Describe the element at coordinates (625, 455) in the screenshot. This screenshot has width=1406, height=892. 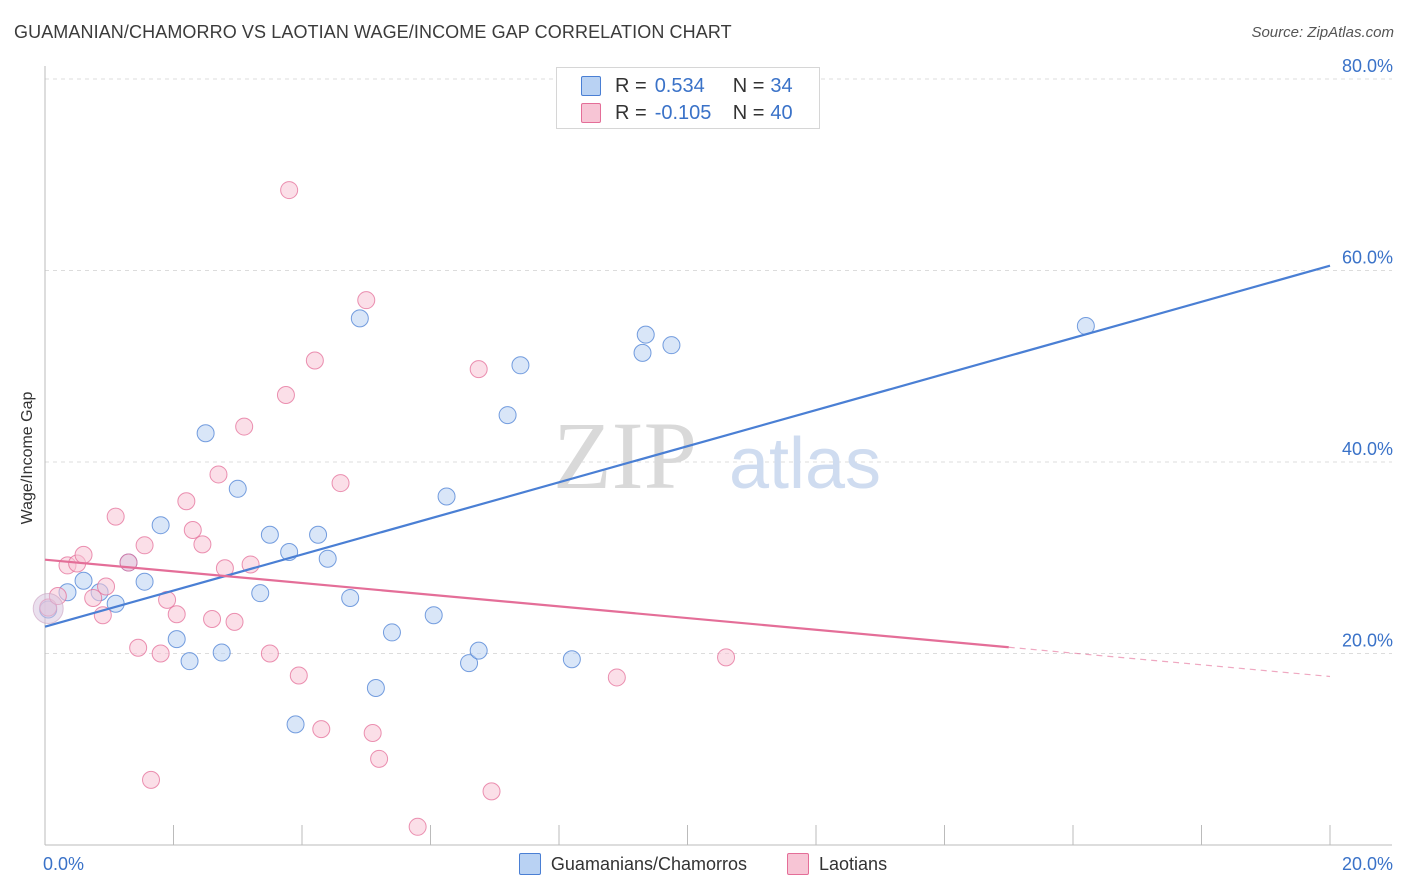
I see `watermark-zip: ZIP` at that location.